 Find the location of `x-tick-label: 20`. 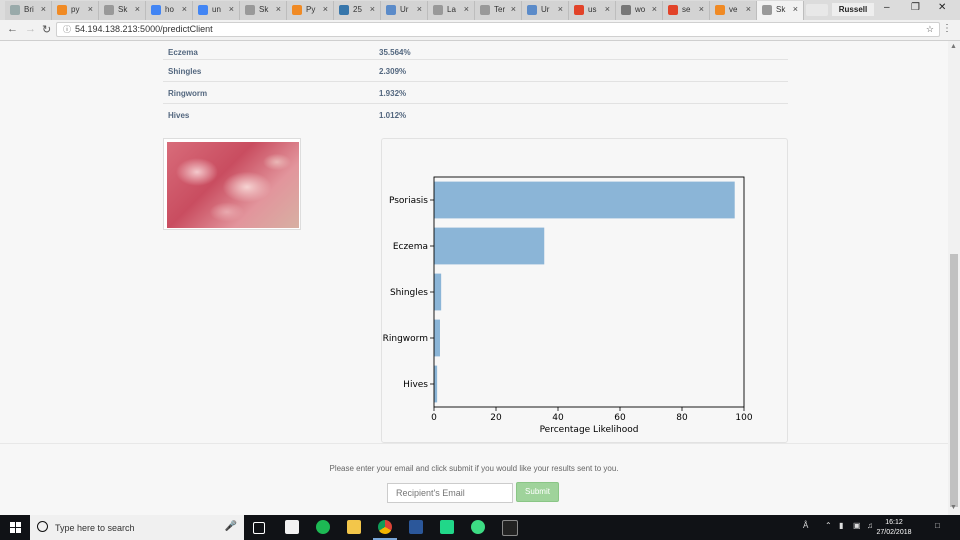

x-tick-label: 20 is located at coordinates (496, 418).